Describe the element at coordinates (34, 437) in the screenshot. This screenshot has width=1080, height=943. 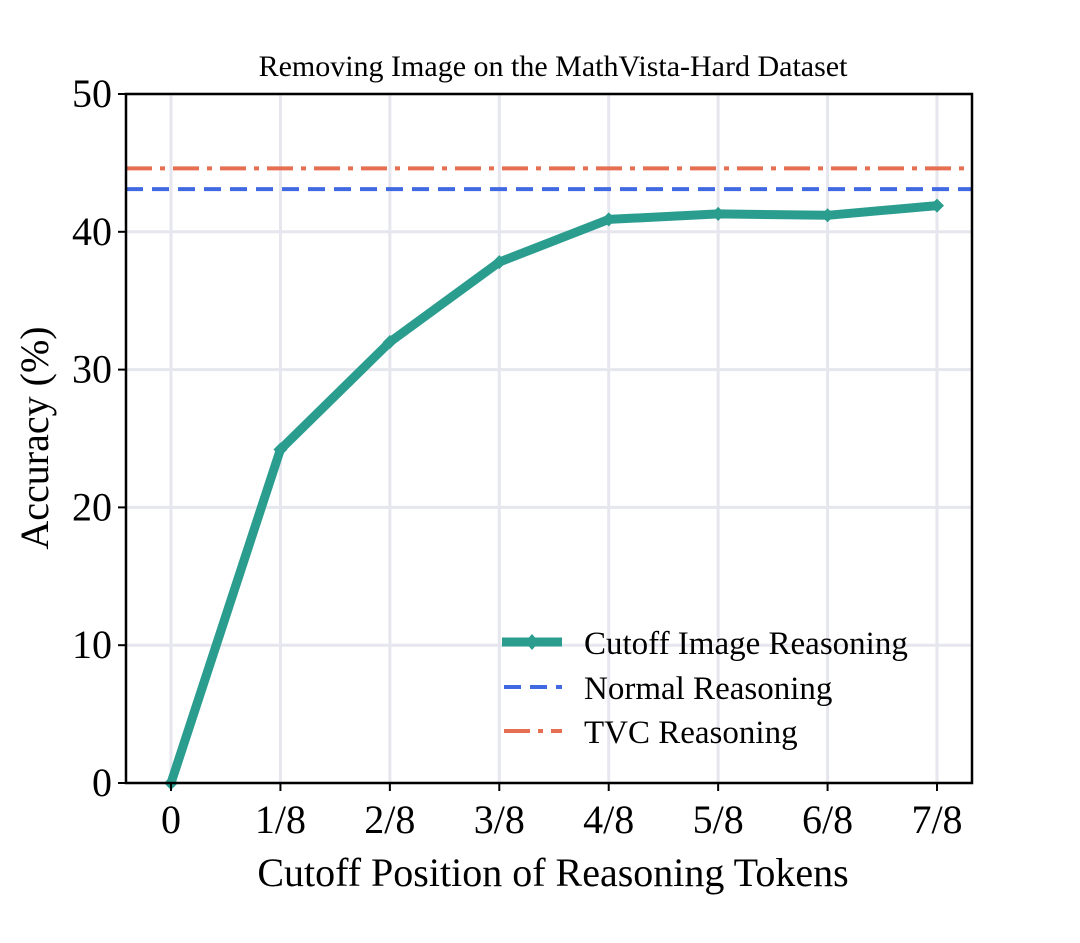
I see `y-axis-label: Accuracy (%)` at that location.